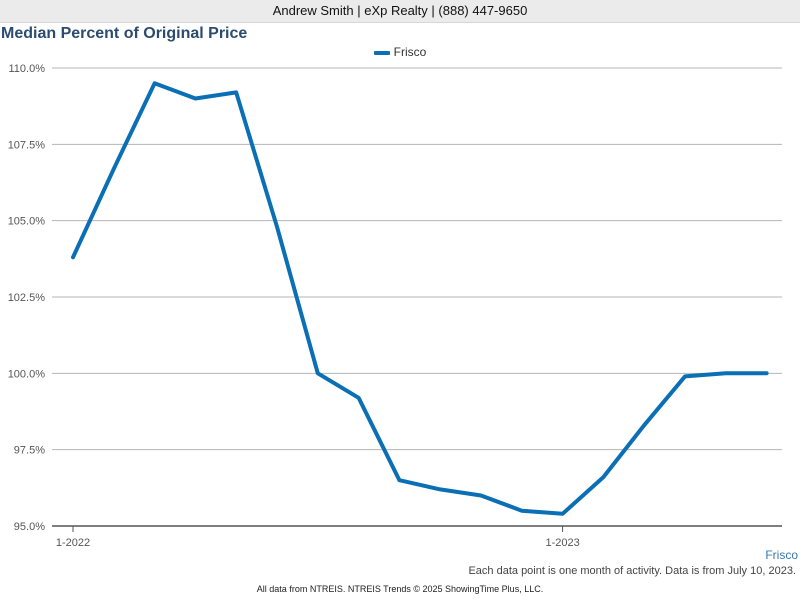 The height and width of the screenshot is (600, 800). I want to click on chart-legend: Frisco, so click(400, 52).